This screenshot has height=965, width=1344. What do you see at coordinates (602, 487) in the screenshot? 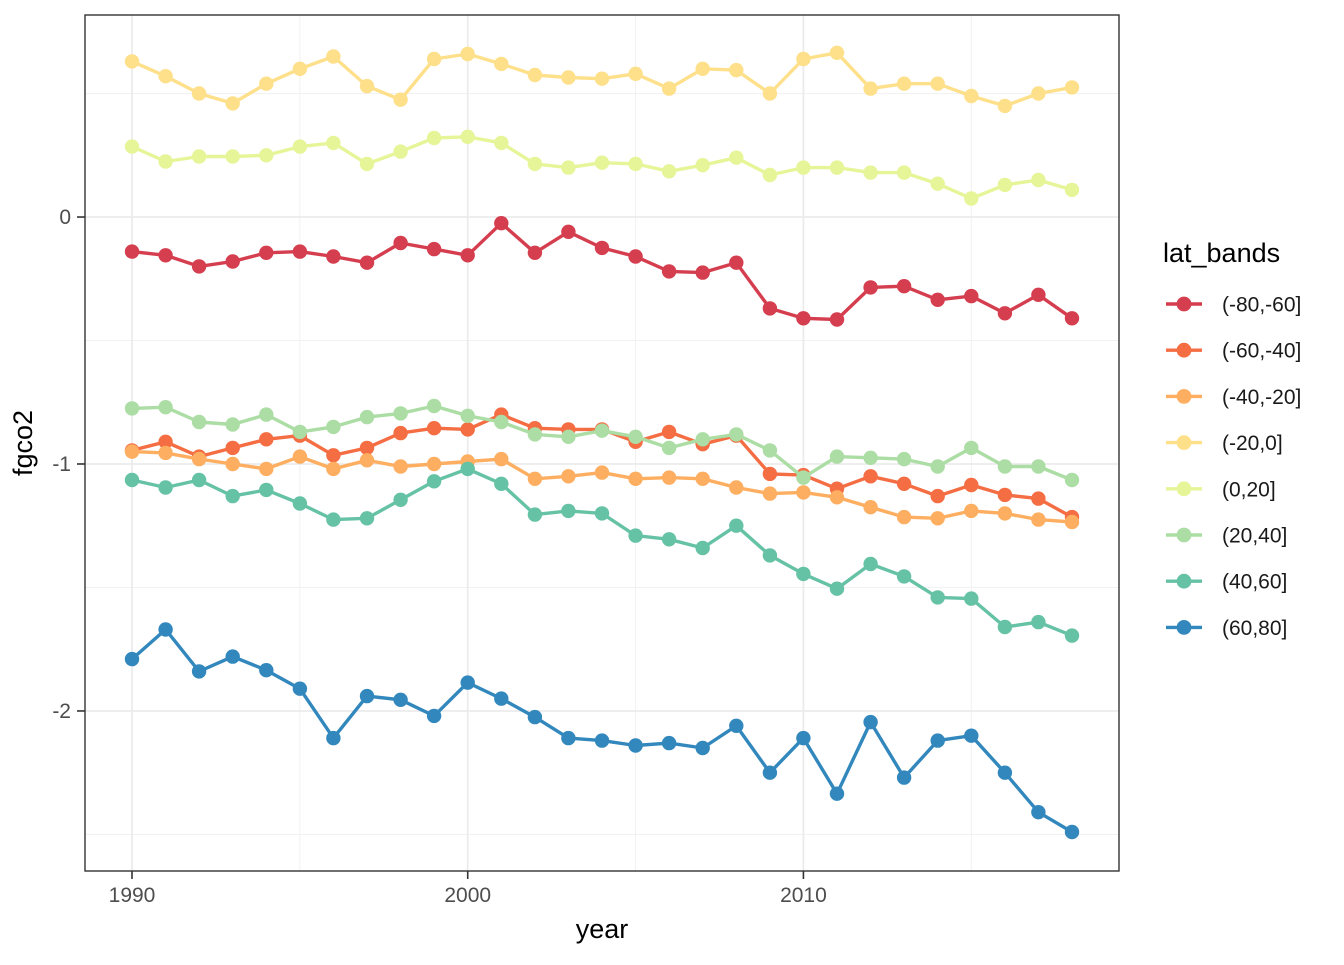
I see `series-(-40,-20]` at bounding box center [602, 487].